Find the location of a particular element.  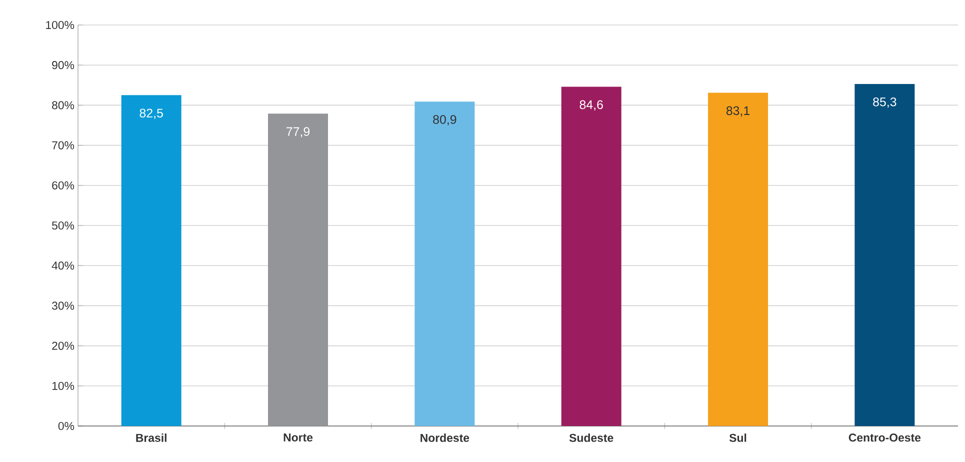

data-label: 85,3 is located at coordinates (884, 102).